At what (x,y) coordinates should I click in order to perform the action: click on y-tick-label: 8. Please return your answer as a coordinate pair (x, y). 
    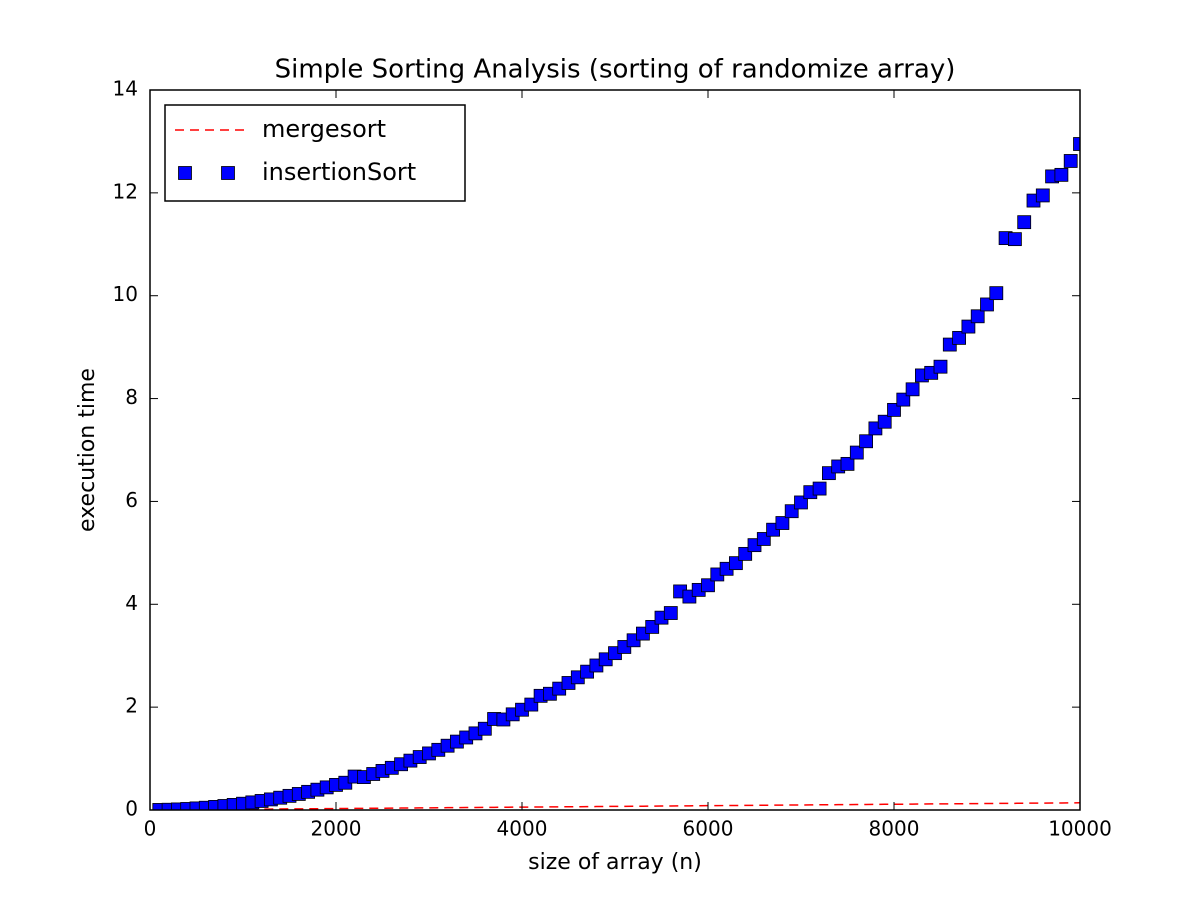
    Looking at the image, I should click on (131, 397).